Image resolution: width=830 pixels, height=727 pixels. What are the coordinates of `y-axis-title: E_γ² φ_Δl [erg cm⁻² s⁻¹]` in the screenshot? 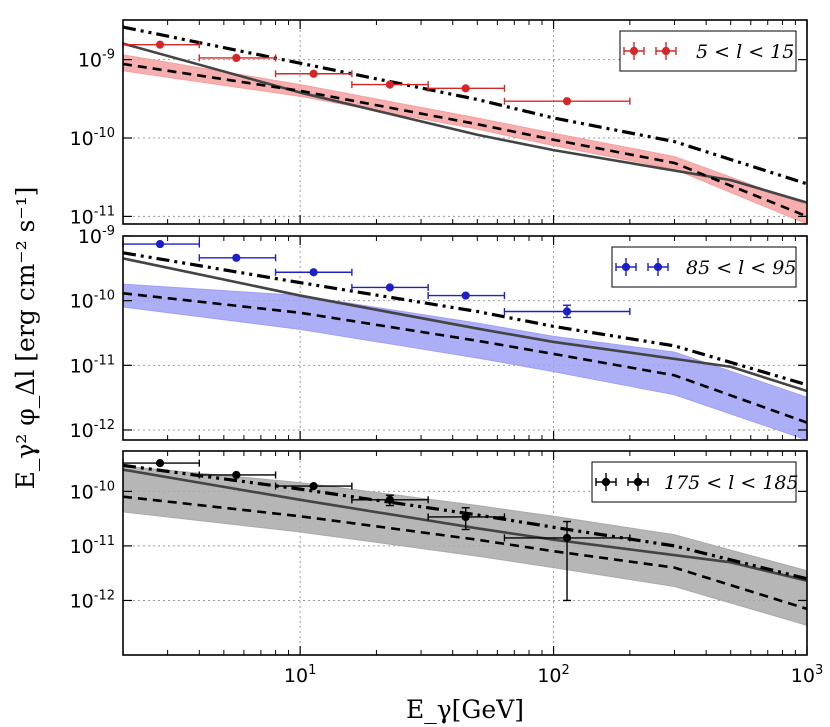 It's located at (25, 338).